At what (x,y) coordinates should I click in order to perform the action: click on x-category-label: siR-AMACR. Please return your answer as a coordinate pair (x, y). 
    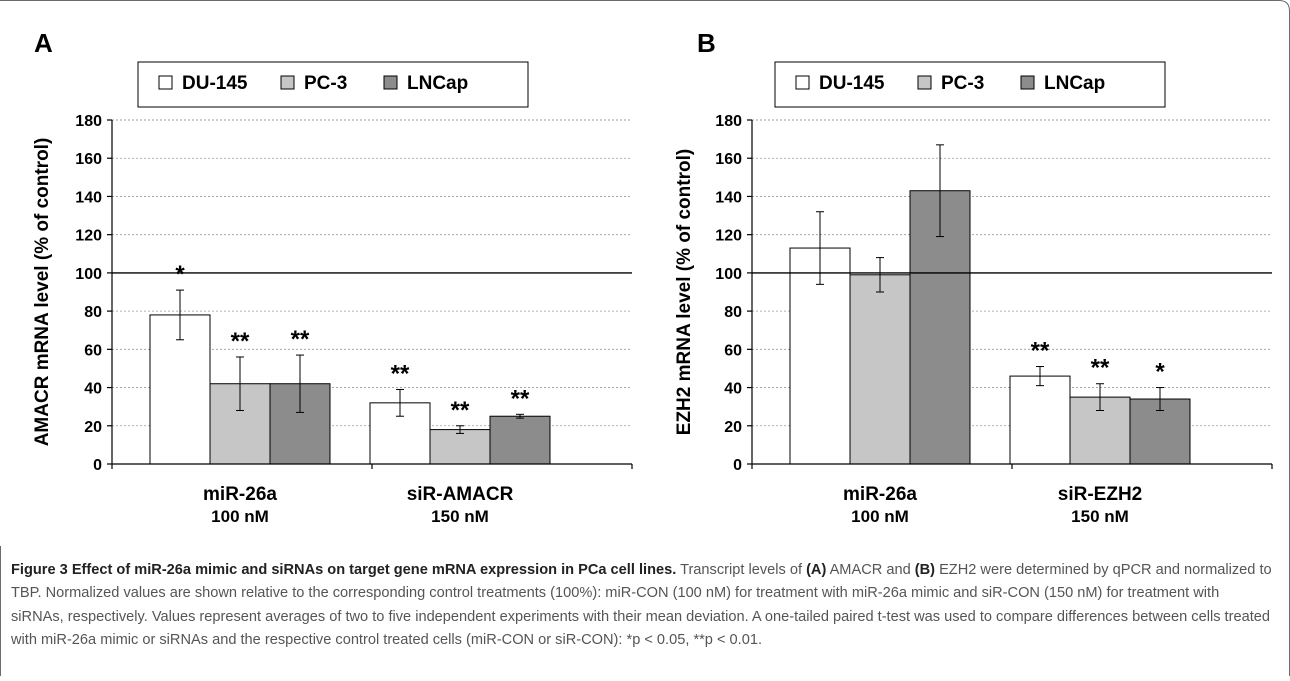
    Looking at the image, I should click on (460, 494).